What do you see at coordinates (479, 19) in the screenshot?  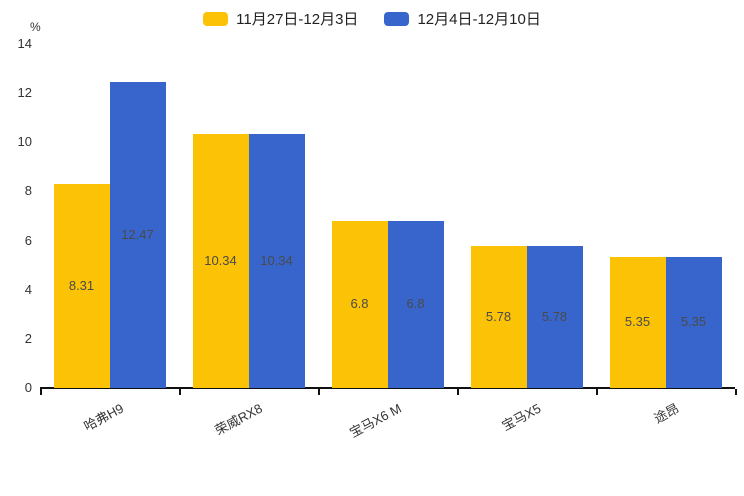 I see `legend-label-week2: 12月4日-12月10日` at bounding box center [479, 19].